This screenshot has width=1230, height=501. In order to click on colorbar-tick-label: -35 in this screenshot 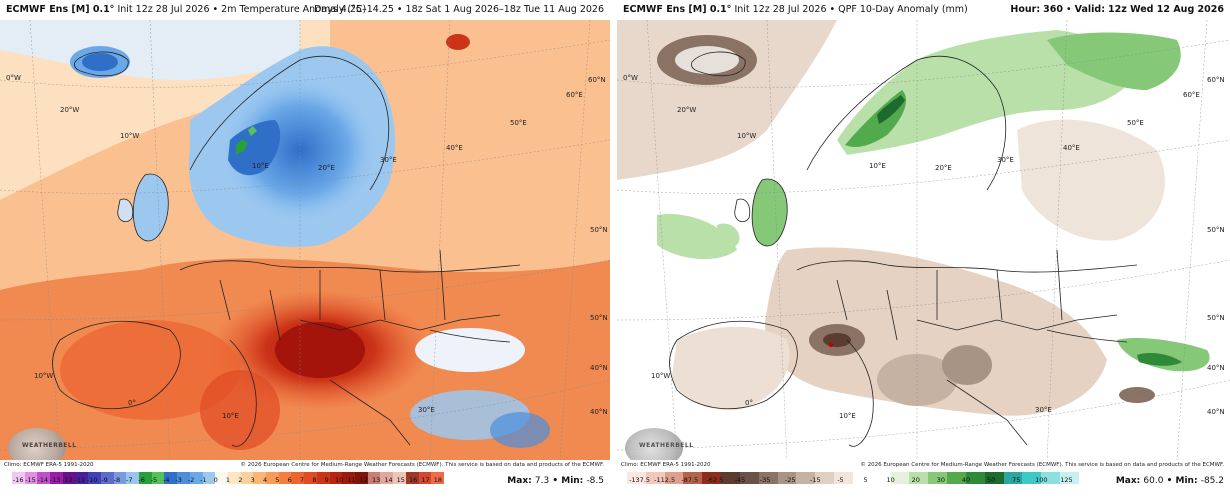, I will do `click(765, 480)`.